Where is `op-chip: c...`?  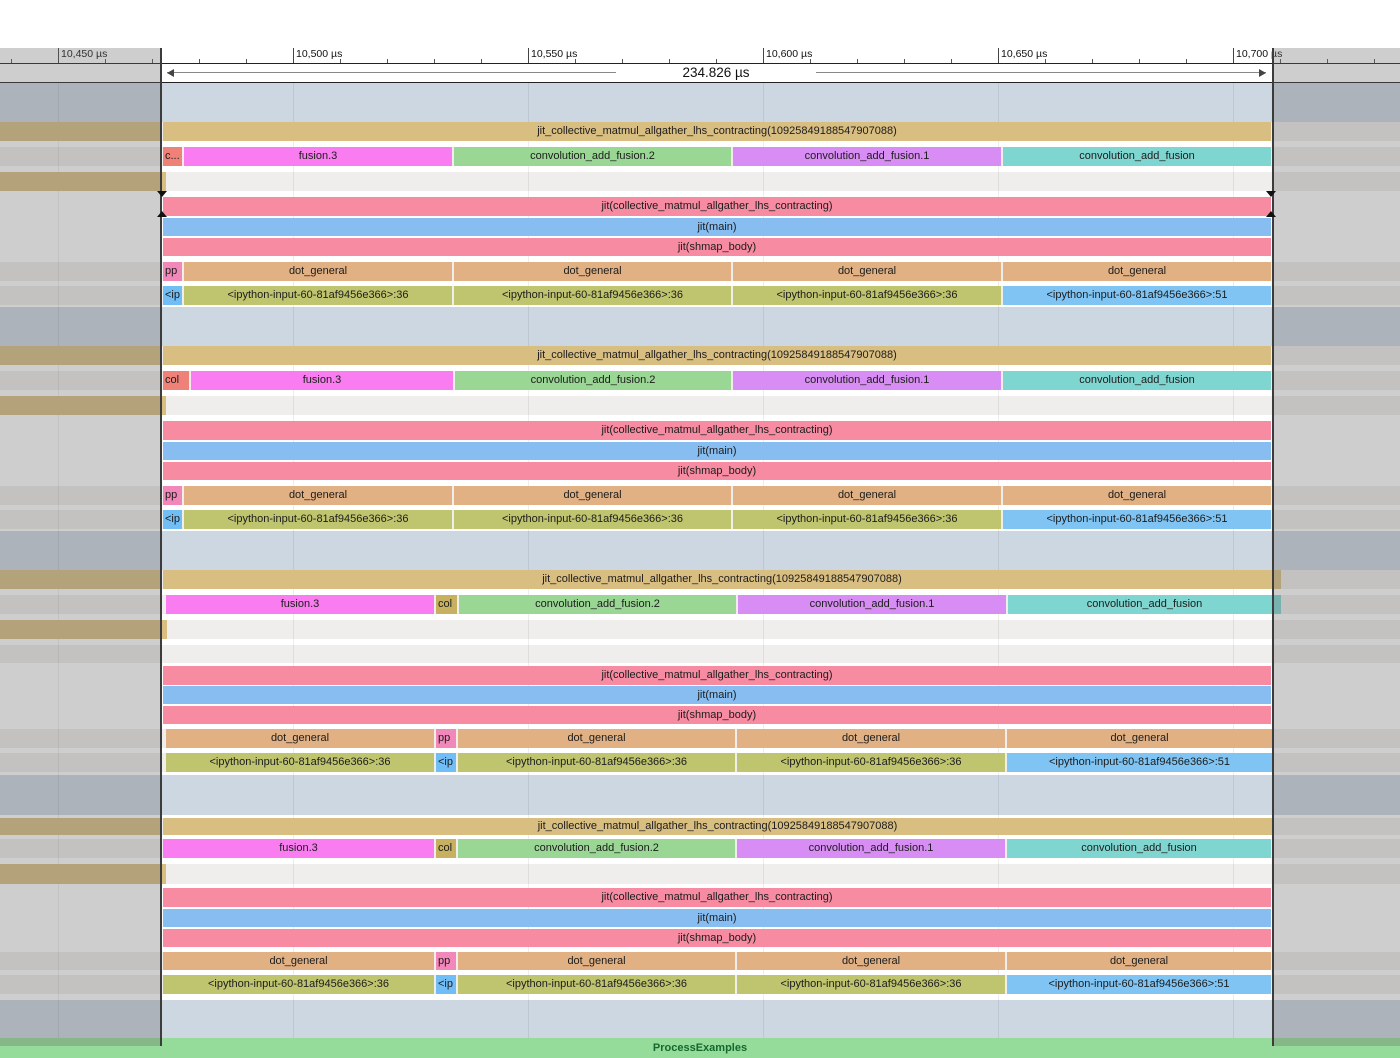
op-chip: c... is located at coordinates (172, 156).